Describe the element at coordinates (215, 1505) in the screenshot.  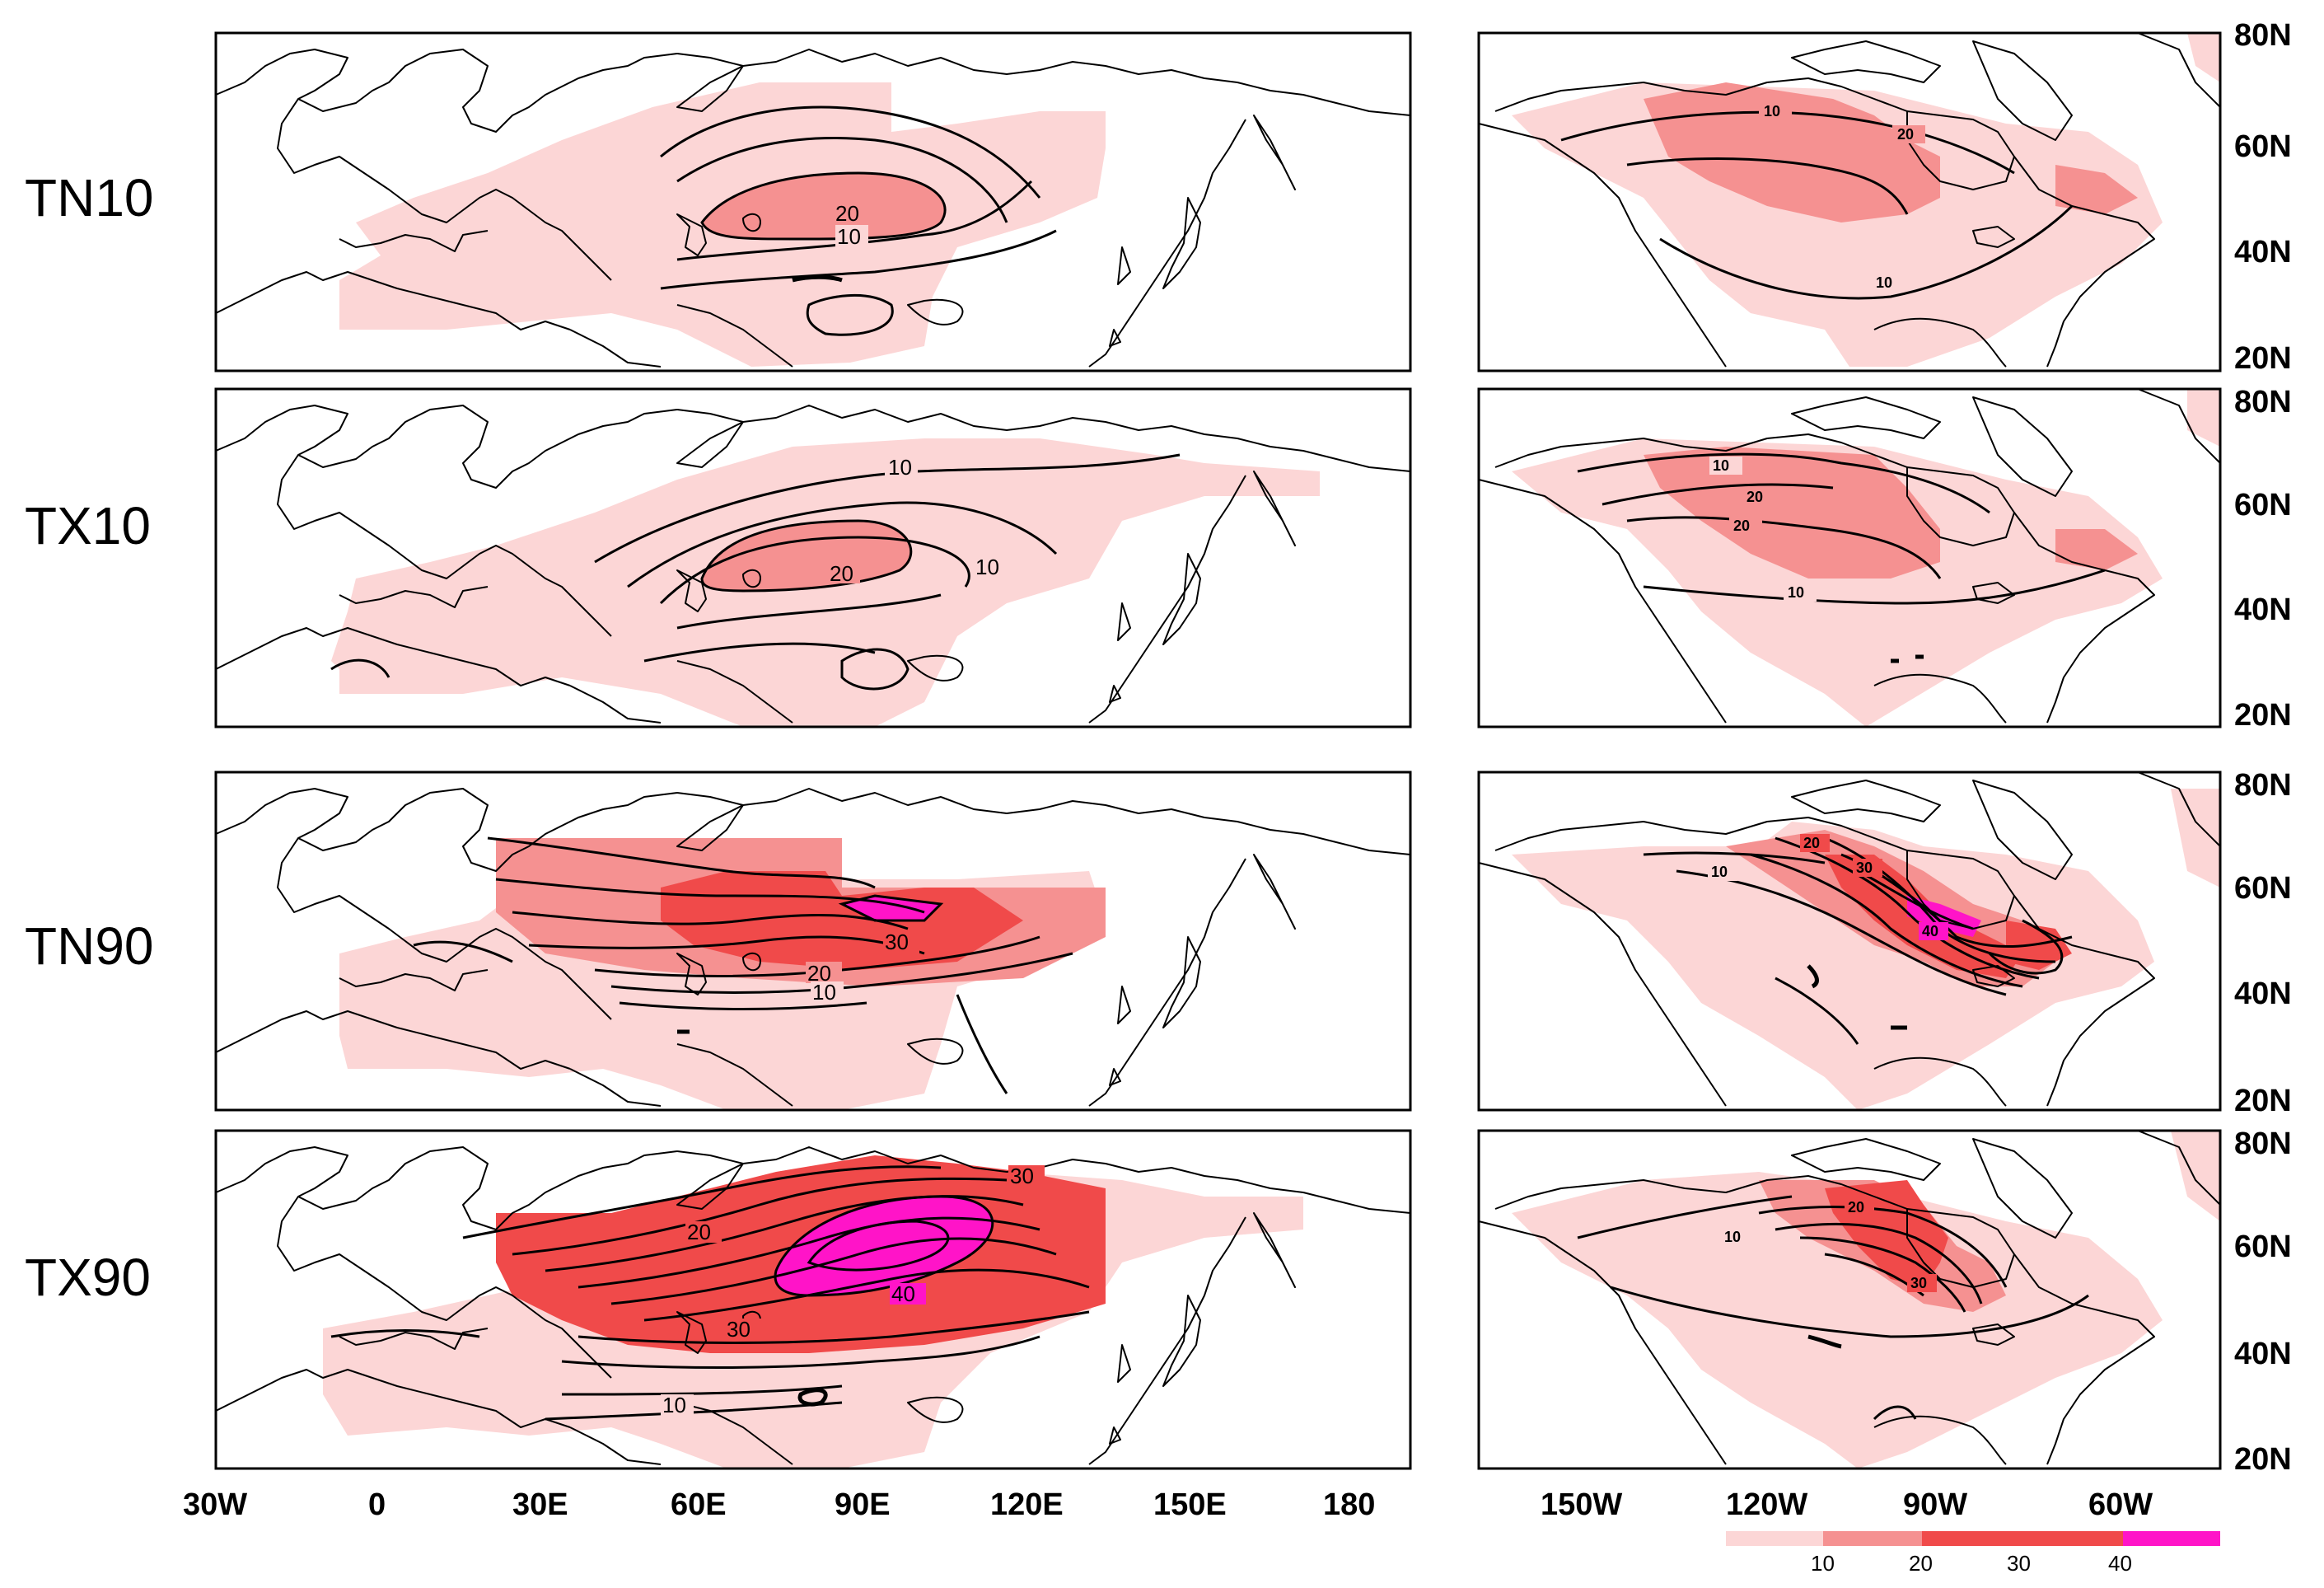
I see `lon-tick: 30W` at that location.